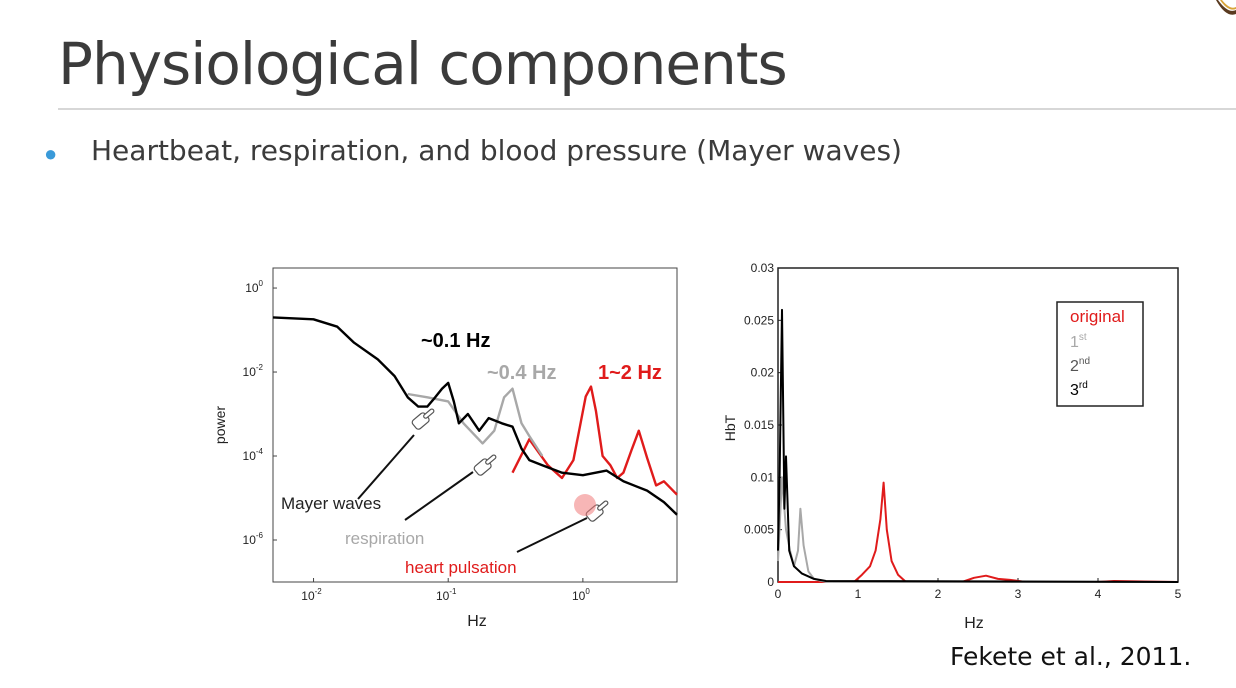  I want to click on citation: Fekete et al., 2011., so click(1071, 656).